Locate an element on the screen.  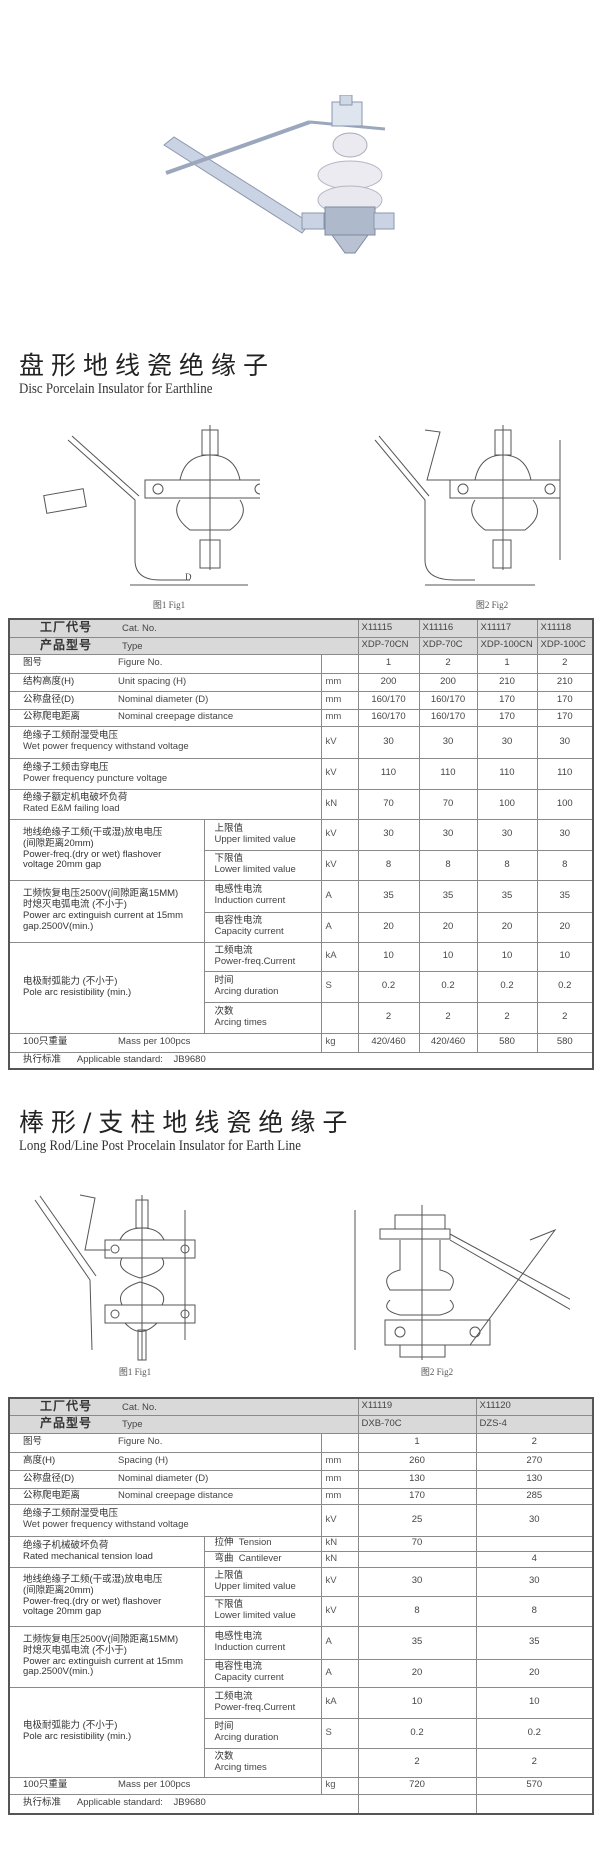
section1-fig2-drawing is located at coordinates (467, 505).